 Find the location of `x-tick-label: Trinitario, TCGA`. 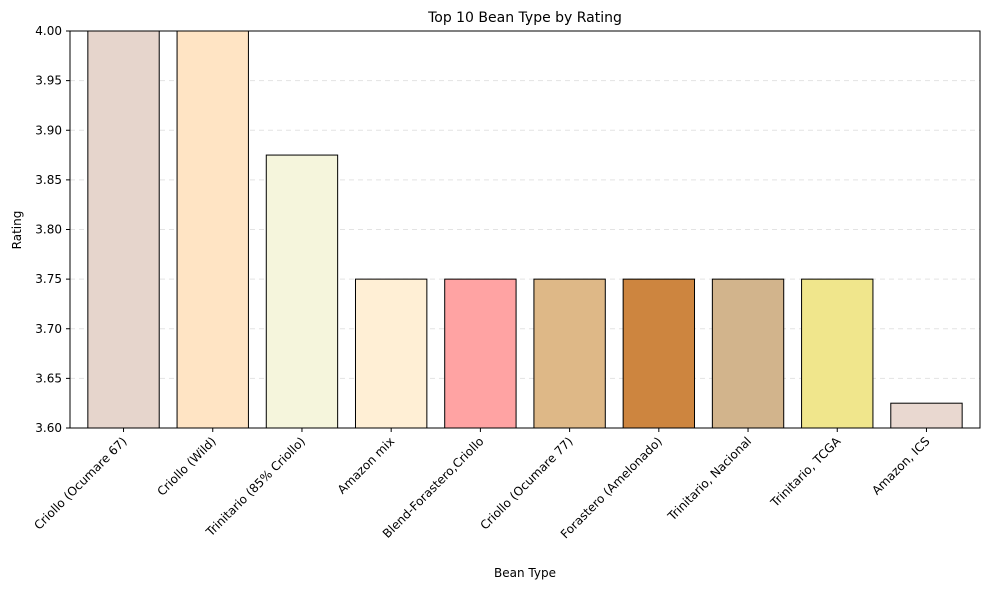

x-tick-label: Trinitario, TCGA is located at coordinates (805, 472).